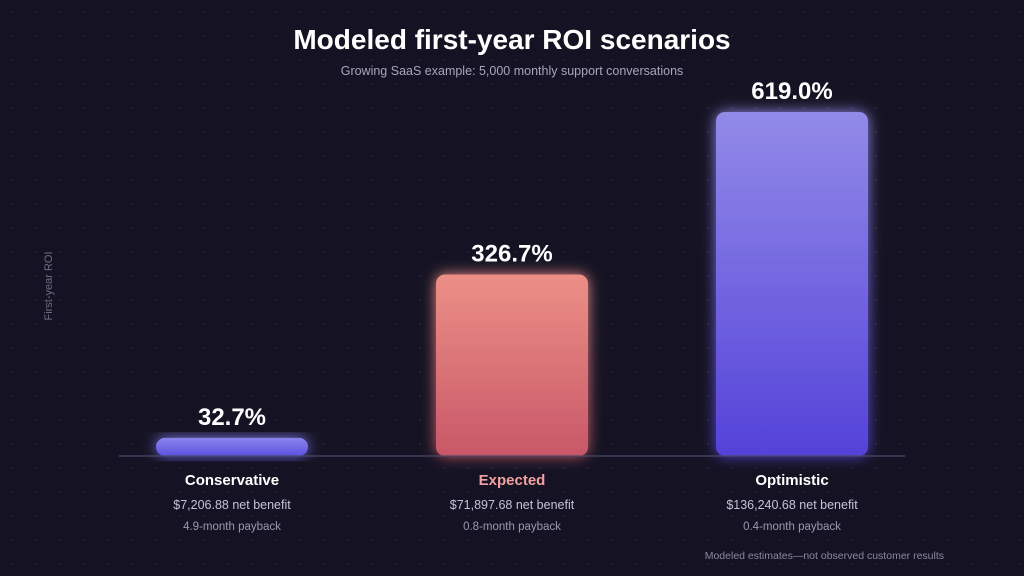 The image size is (1024, 576). What do you see at coordinates (232, 417) in the screenshot?
I see `value-label-conservative: 32.7%` at bounding box center [232, 417].